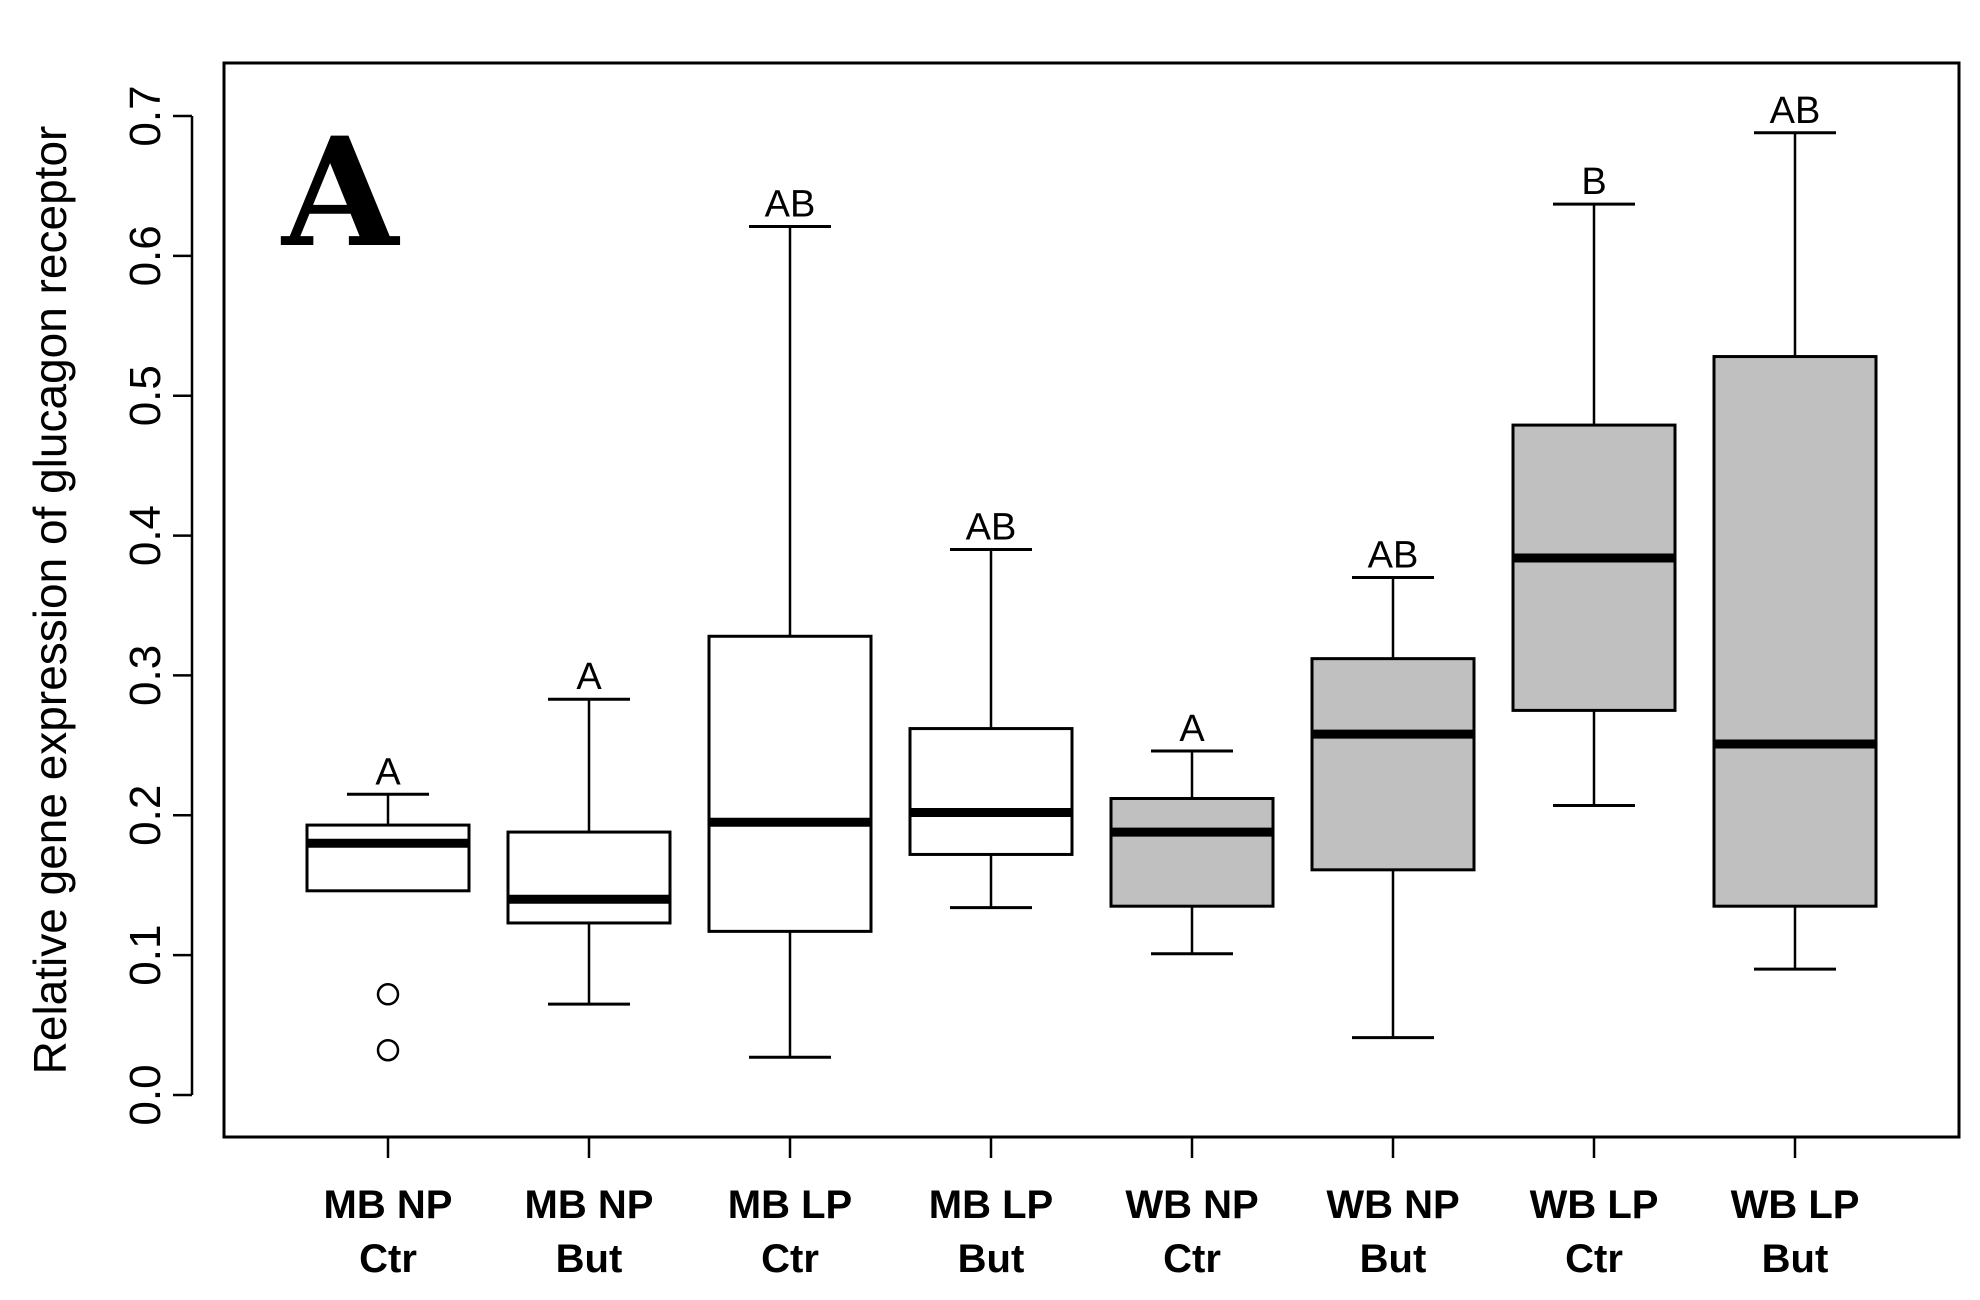 This screenshot has width=1980, height=1300. I want to click on y-tick-label: 0.5, so click(145, 395).